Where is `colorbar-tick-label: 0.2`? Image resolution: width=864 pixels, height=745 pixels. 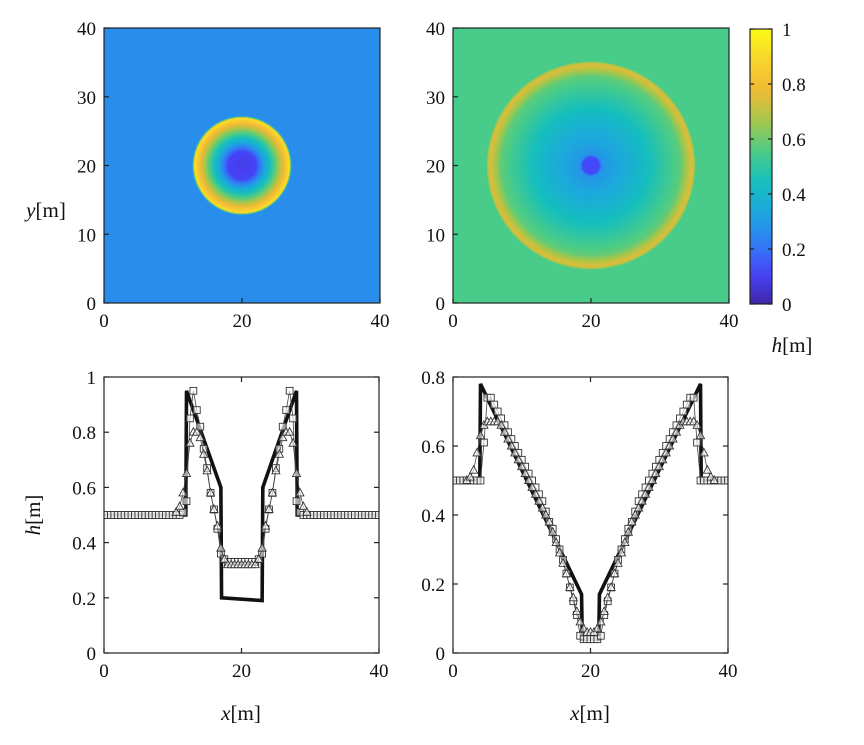
colorbar-tick-label: 0.2 is located at coordinates (794, 250).